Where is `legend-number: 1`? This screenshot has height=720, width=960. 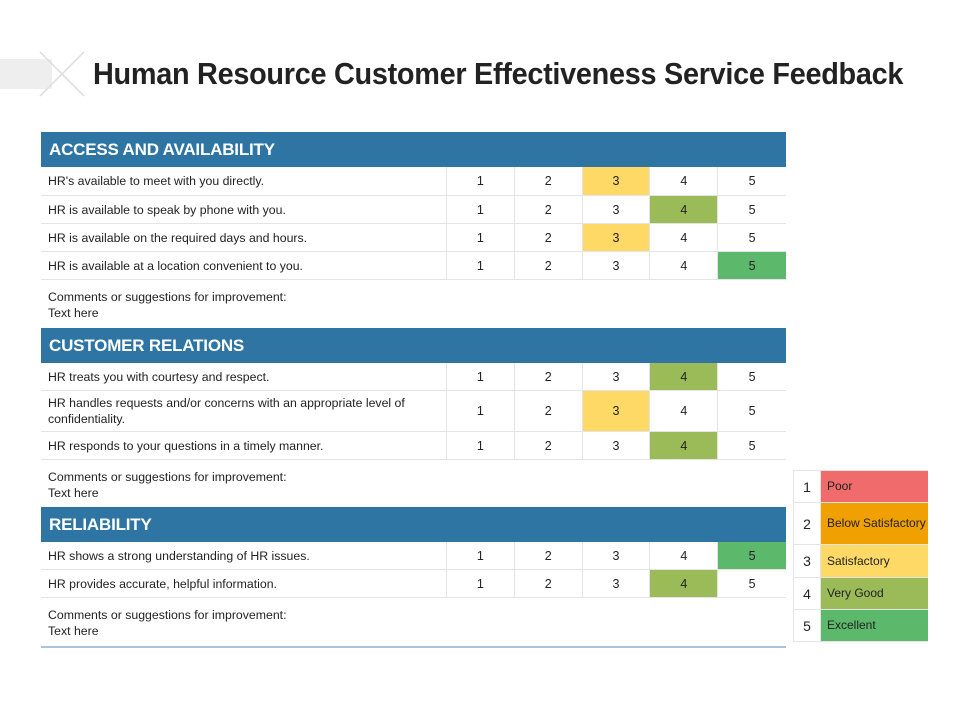
legend-number: 1 is located at coordinates (807, 486).